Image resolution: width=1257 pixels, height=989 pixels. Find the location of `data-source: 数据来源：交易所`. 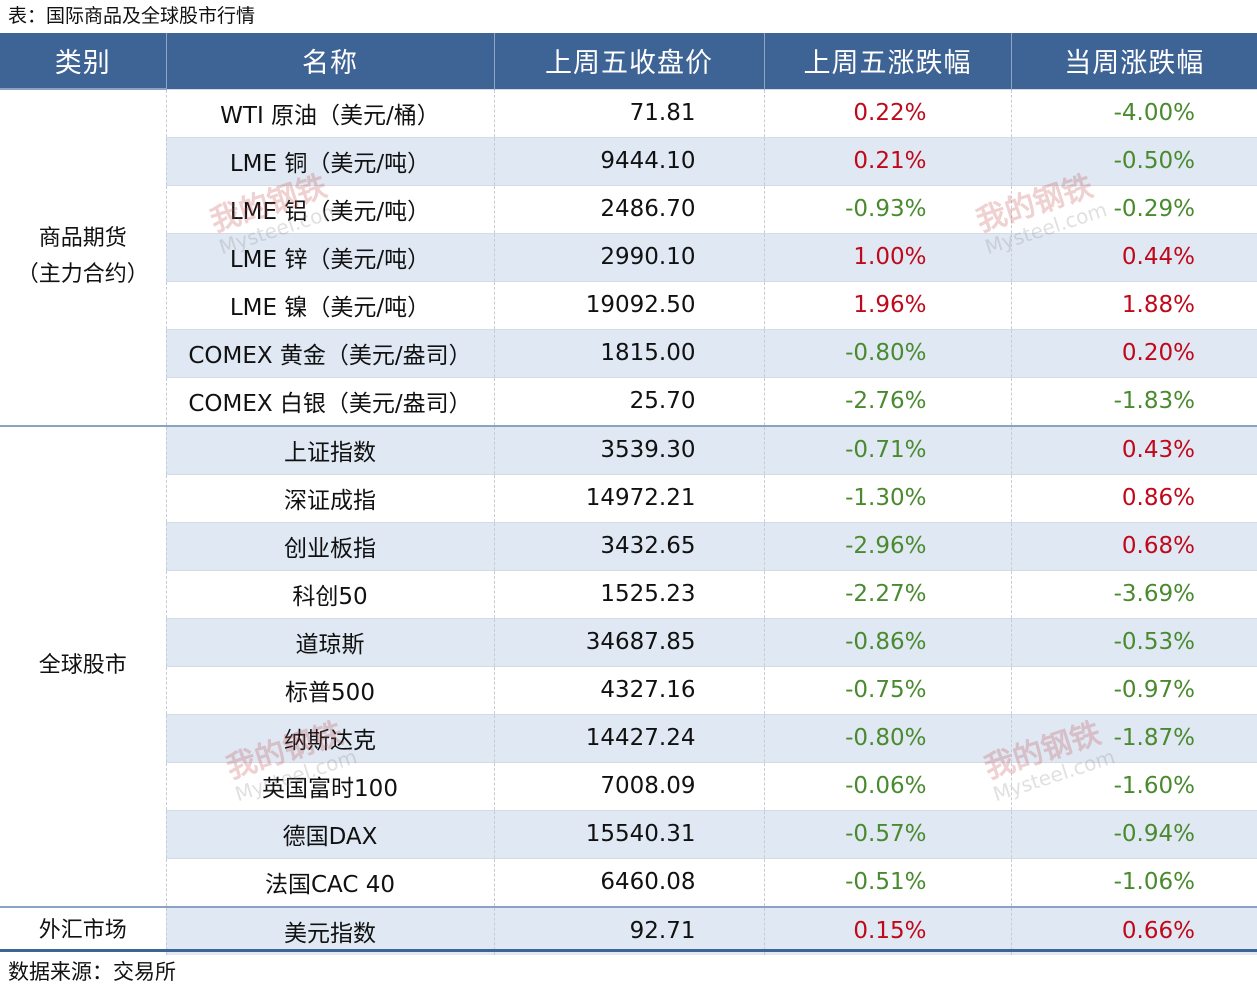

data-source: 数据来源：交易所 is located at coordinates (92, 972).